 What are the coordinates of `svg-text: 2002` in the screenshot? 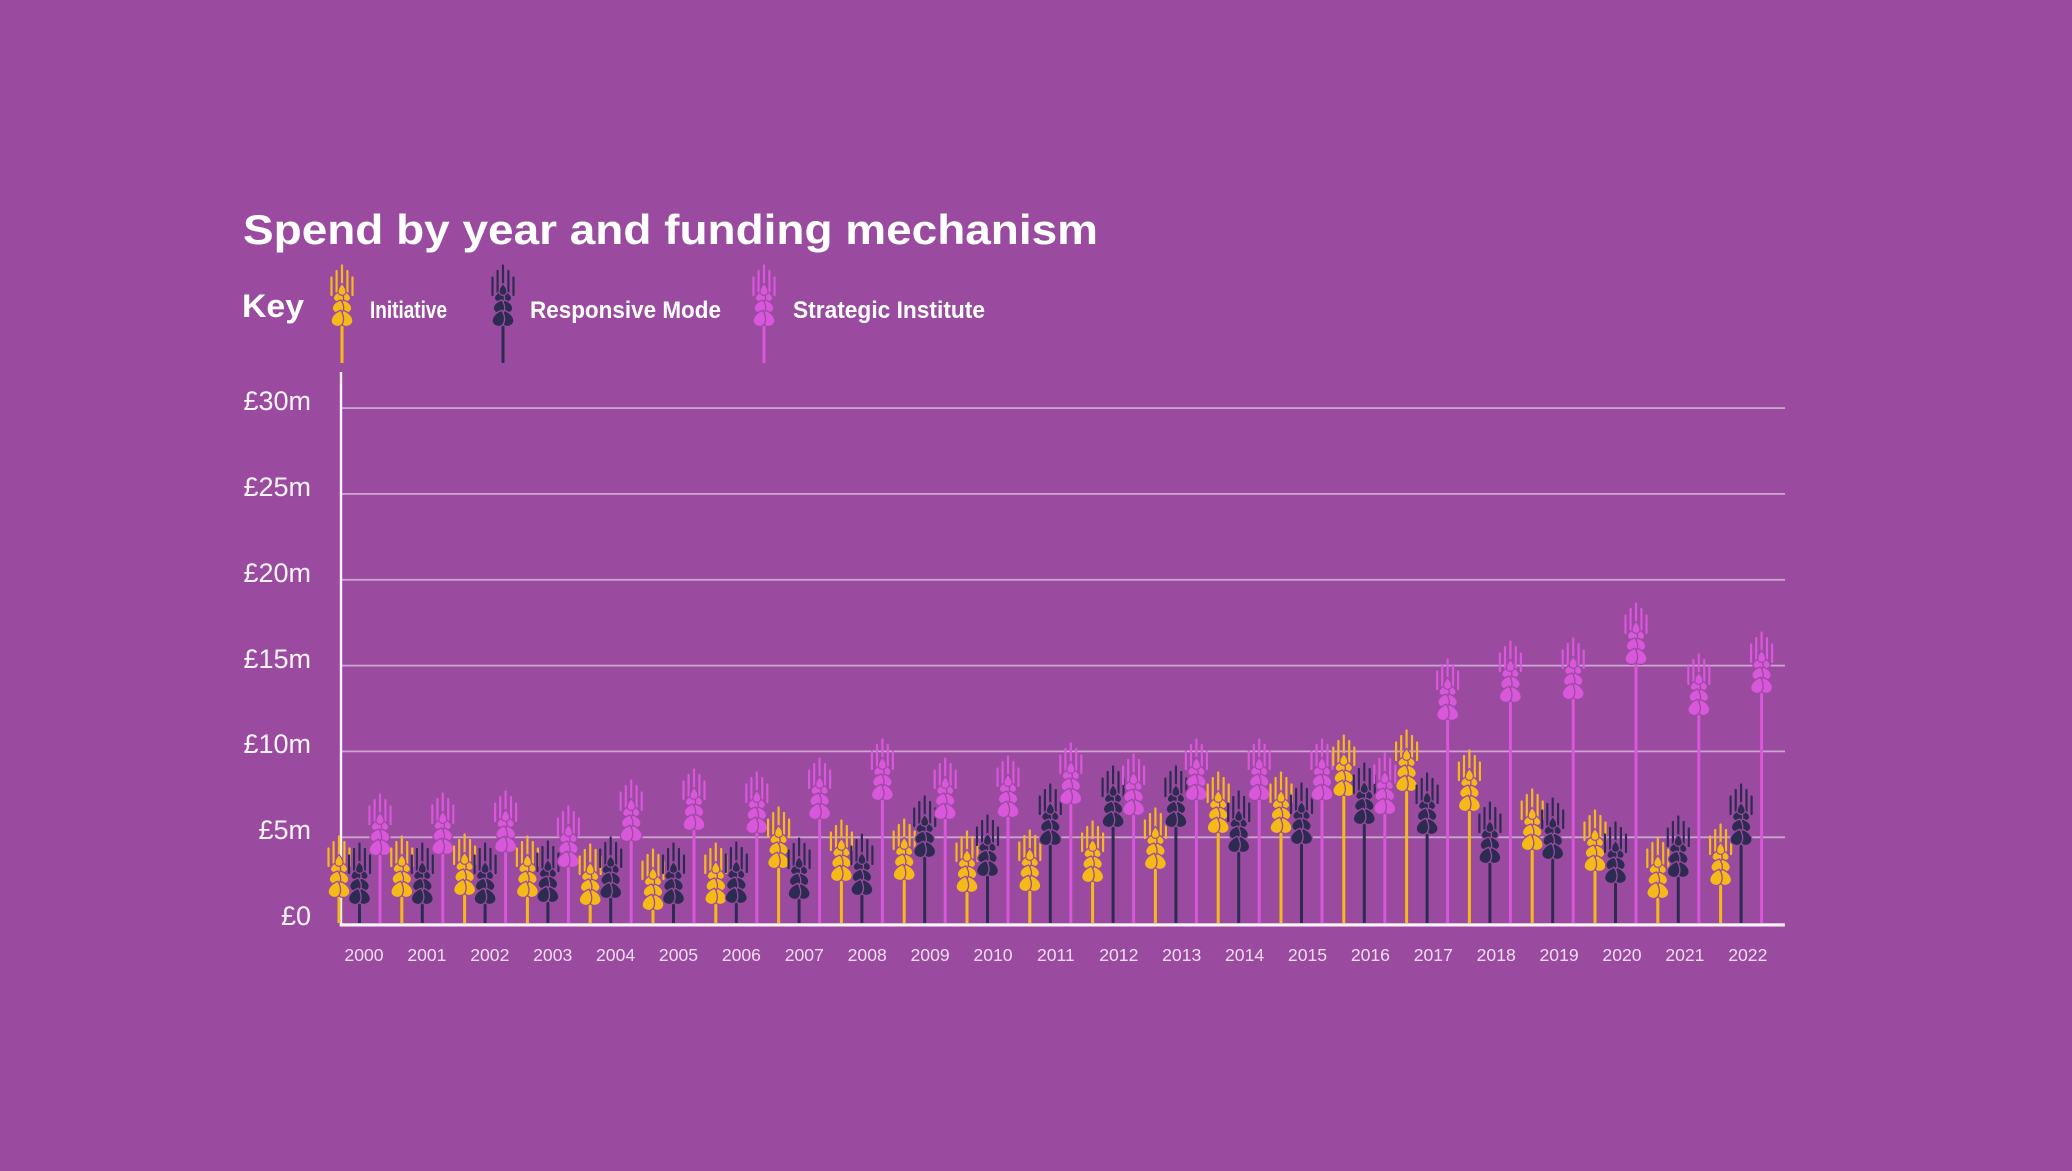 It's located at (489, 955).